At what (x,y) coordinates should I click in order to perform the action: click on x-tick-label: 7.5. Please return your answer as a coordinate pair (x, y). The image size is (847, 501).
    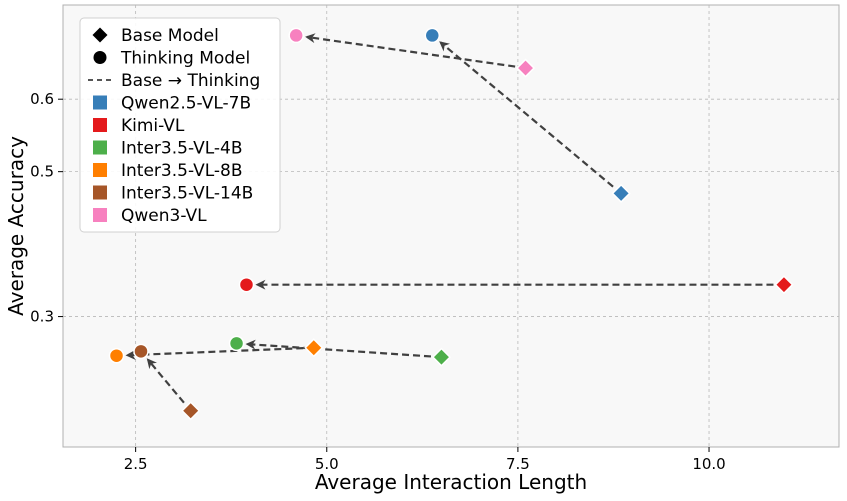
    Looking at the image, I should click on (518, 464).